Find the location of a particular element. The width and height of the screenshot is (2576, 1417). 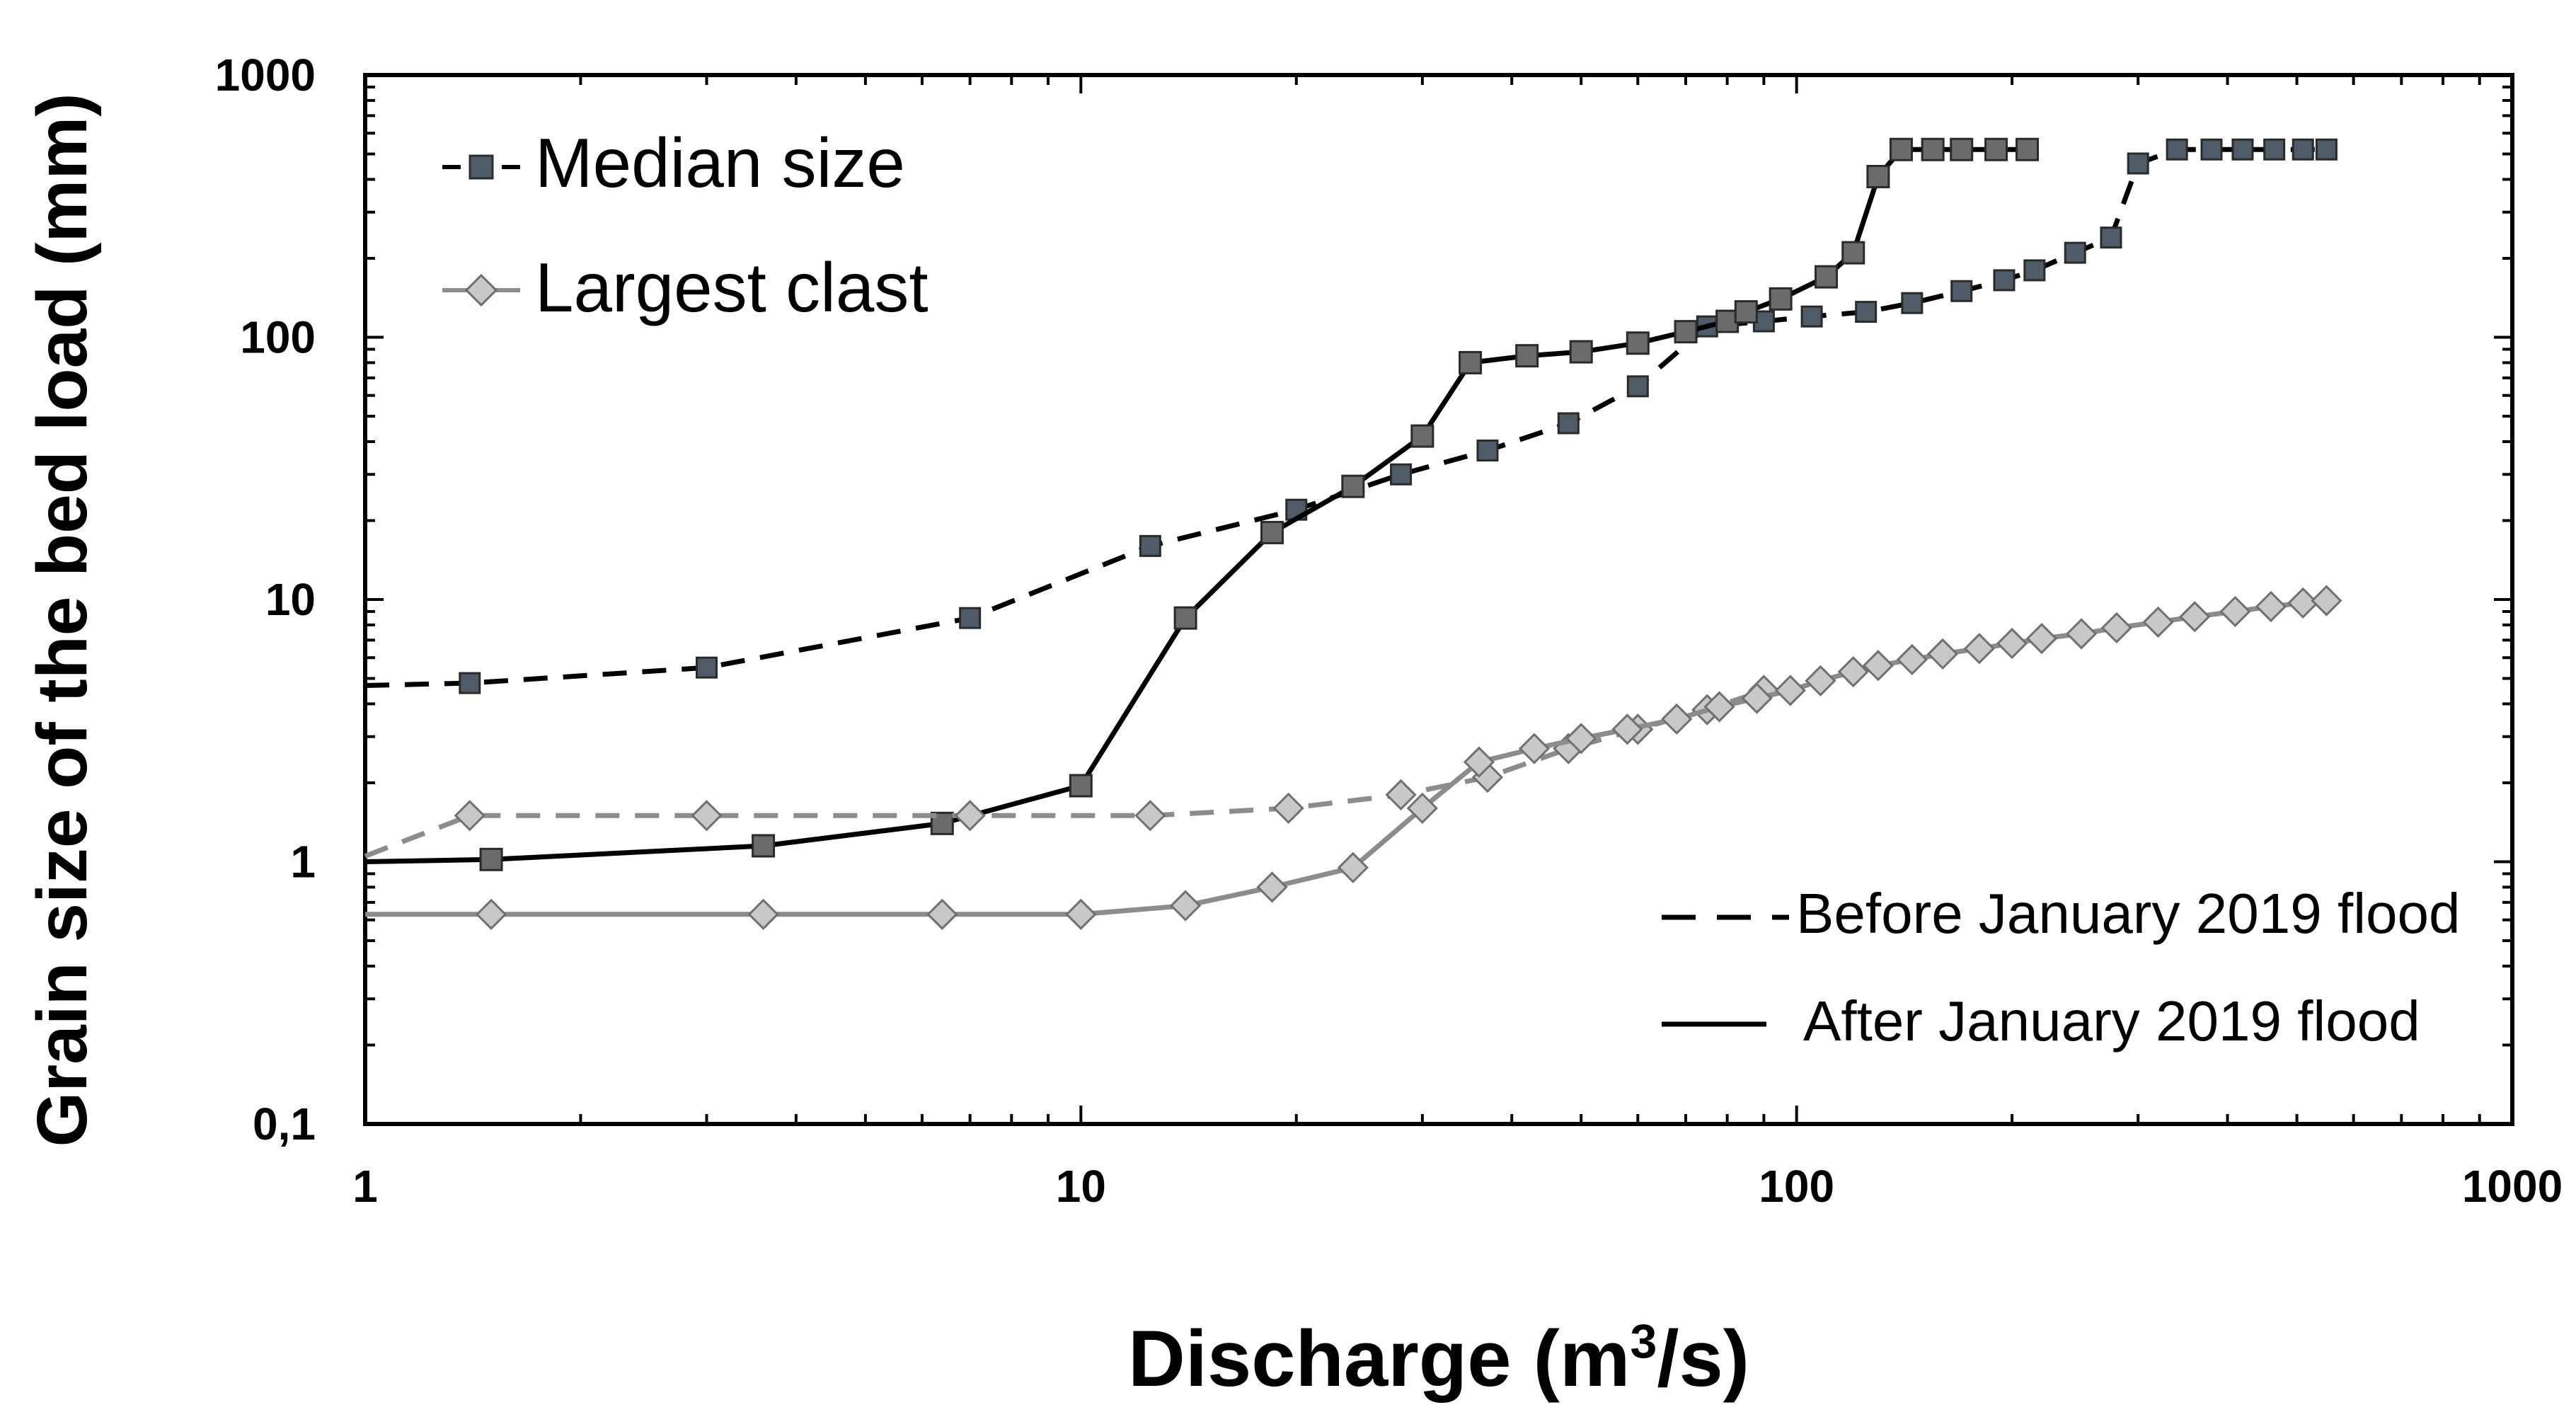

y-tick-label: 1000 is located at coordinates (265, 75).